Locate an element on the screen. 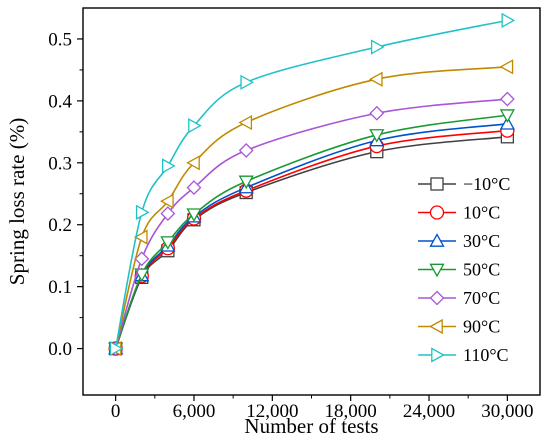 The width and height of the screenshot is (550, 440). y-tick-label: 0.3 is located at coordinates (60, 163).